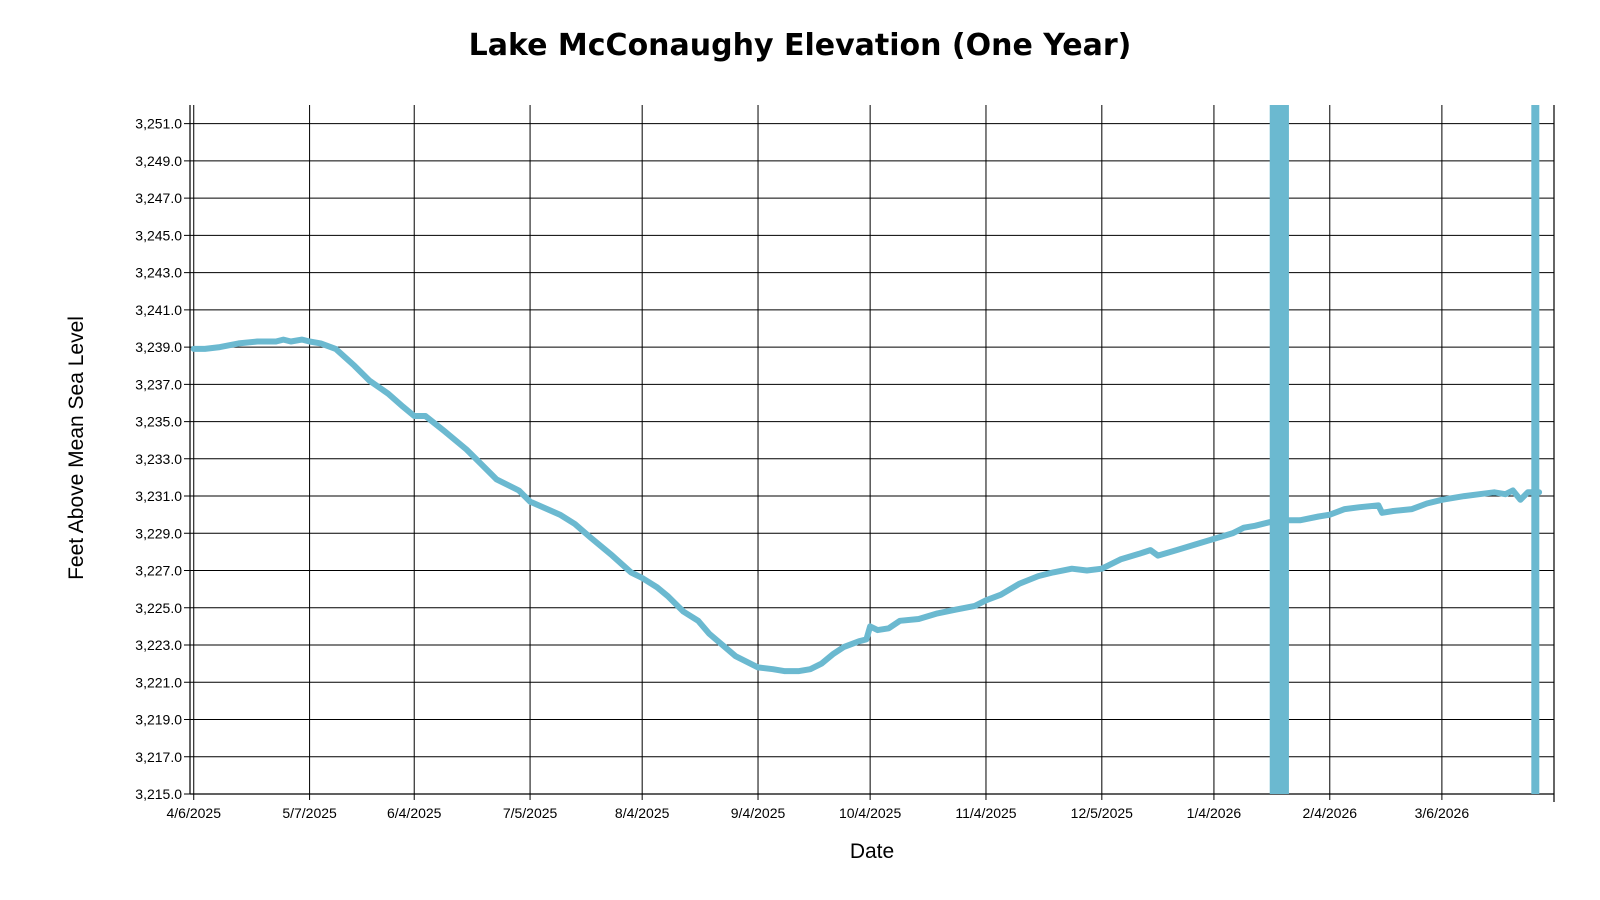 The image size is (1600, 900). What do you see at coordinates (158, 273) in the screenshot?
I see `y-tick-label: 3,243.0` at bounding box center [158, 273].